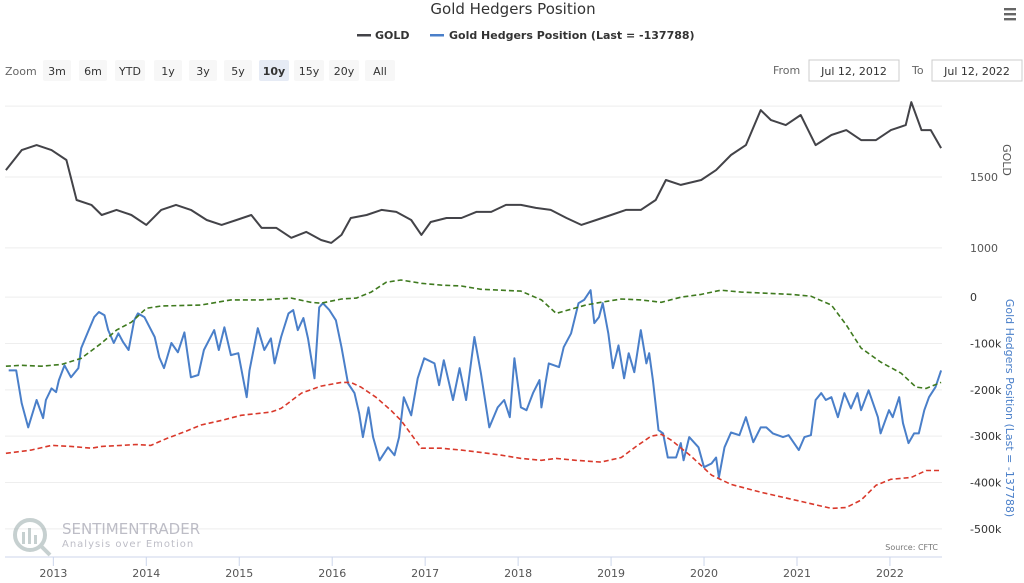 The height and width of the screenshot is (583, 1024). I want to click on zoom-button-6m: 6m, so click(93, 70).